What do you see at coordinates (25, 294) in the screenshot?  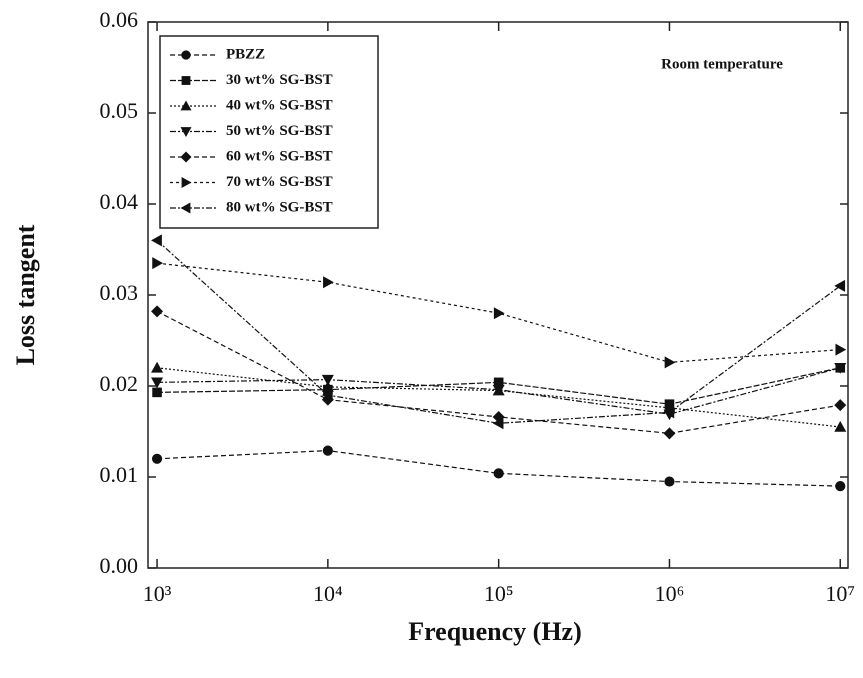 I see `y-axis-title: Loss tangent` at bounding box center [25, 294].